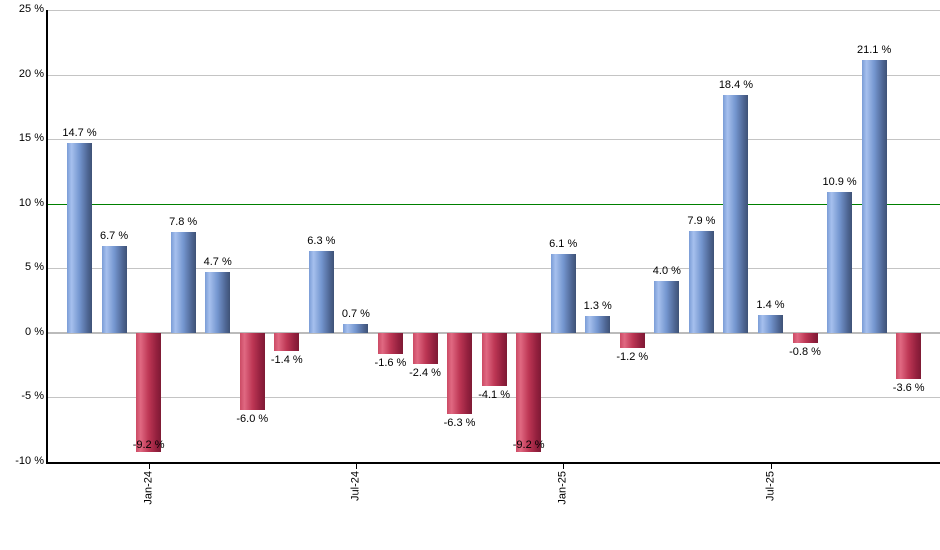 Image resolution: width=940 pixels, height=550 pixels. Describe the element at coordinates (31, 9) in the screenshot. I see `y-axis-tick-label: 25 %` at that location.